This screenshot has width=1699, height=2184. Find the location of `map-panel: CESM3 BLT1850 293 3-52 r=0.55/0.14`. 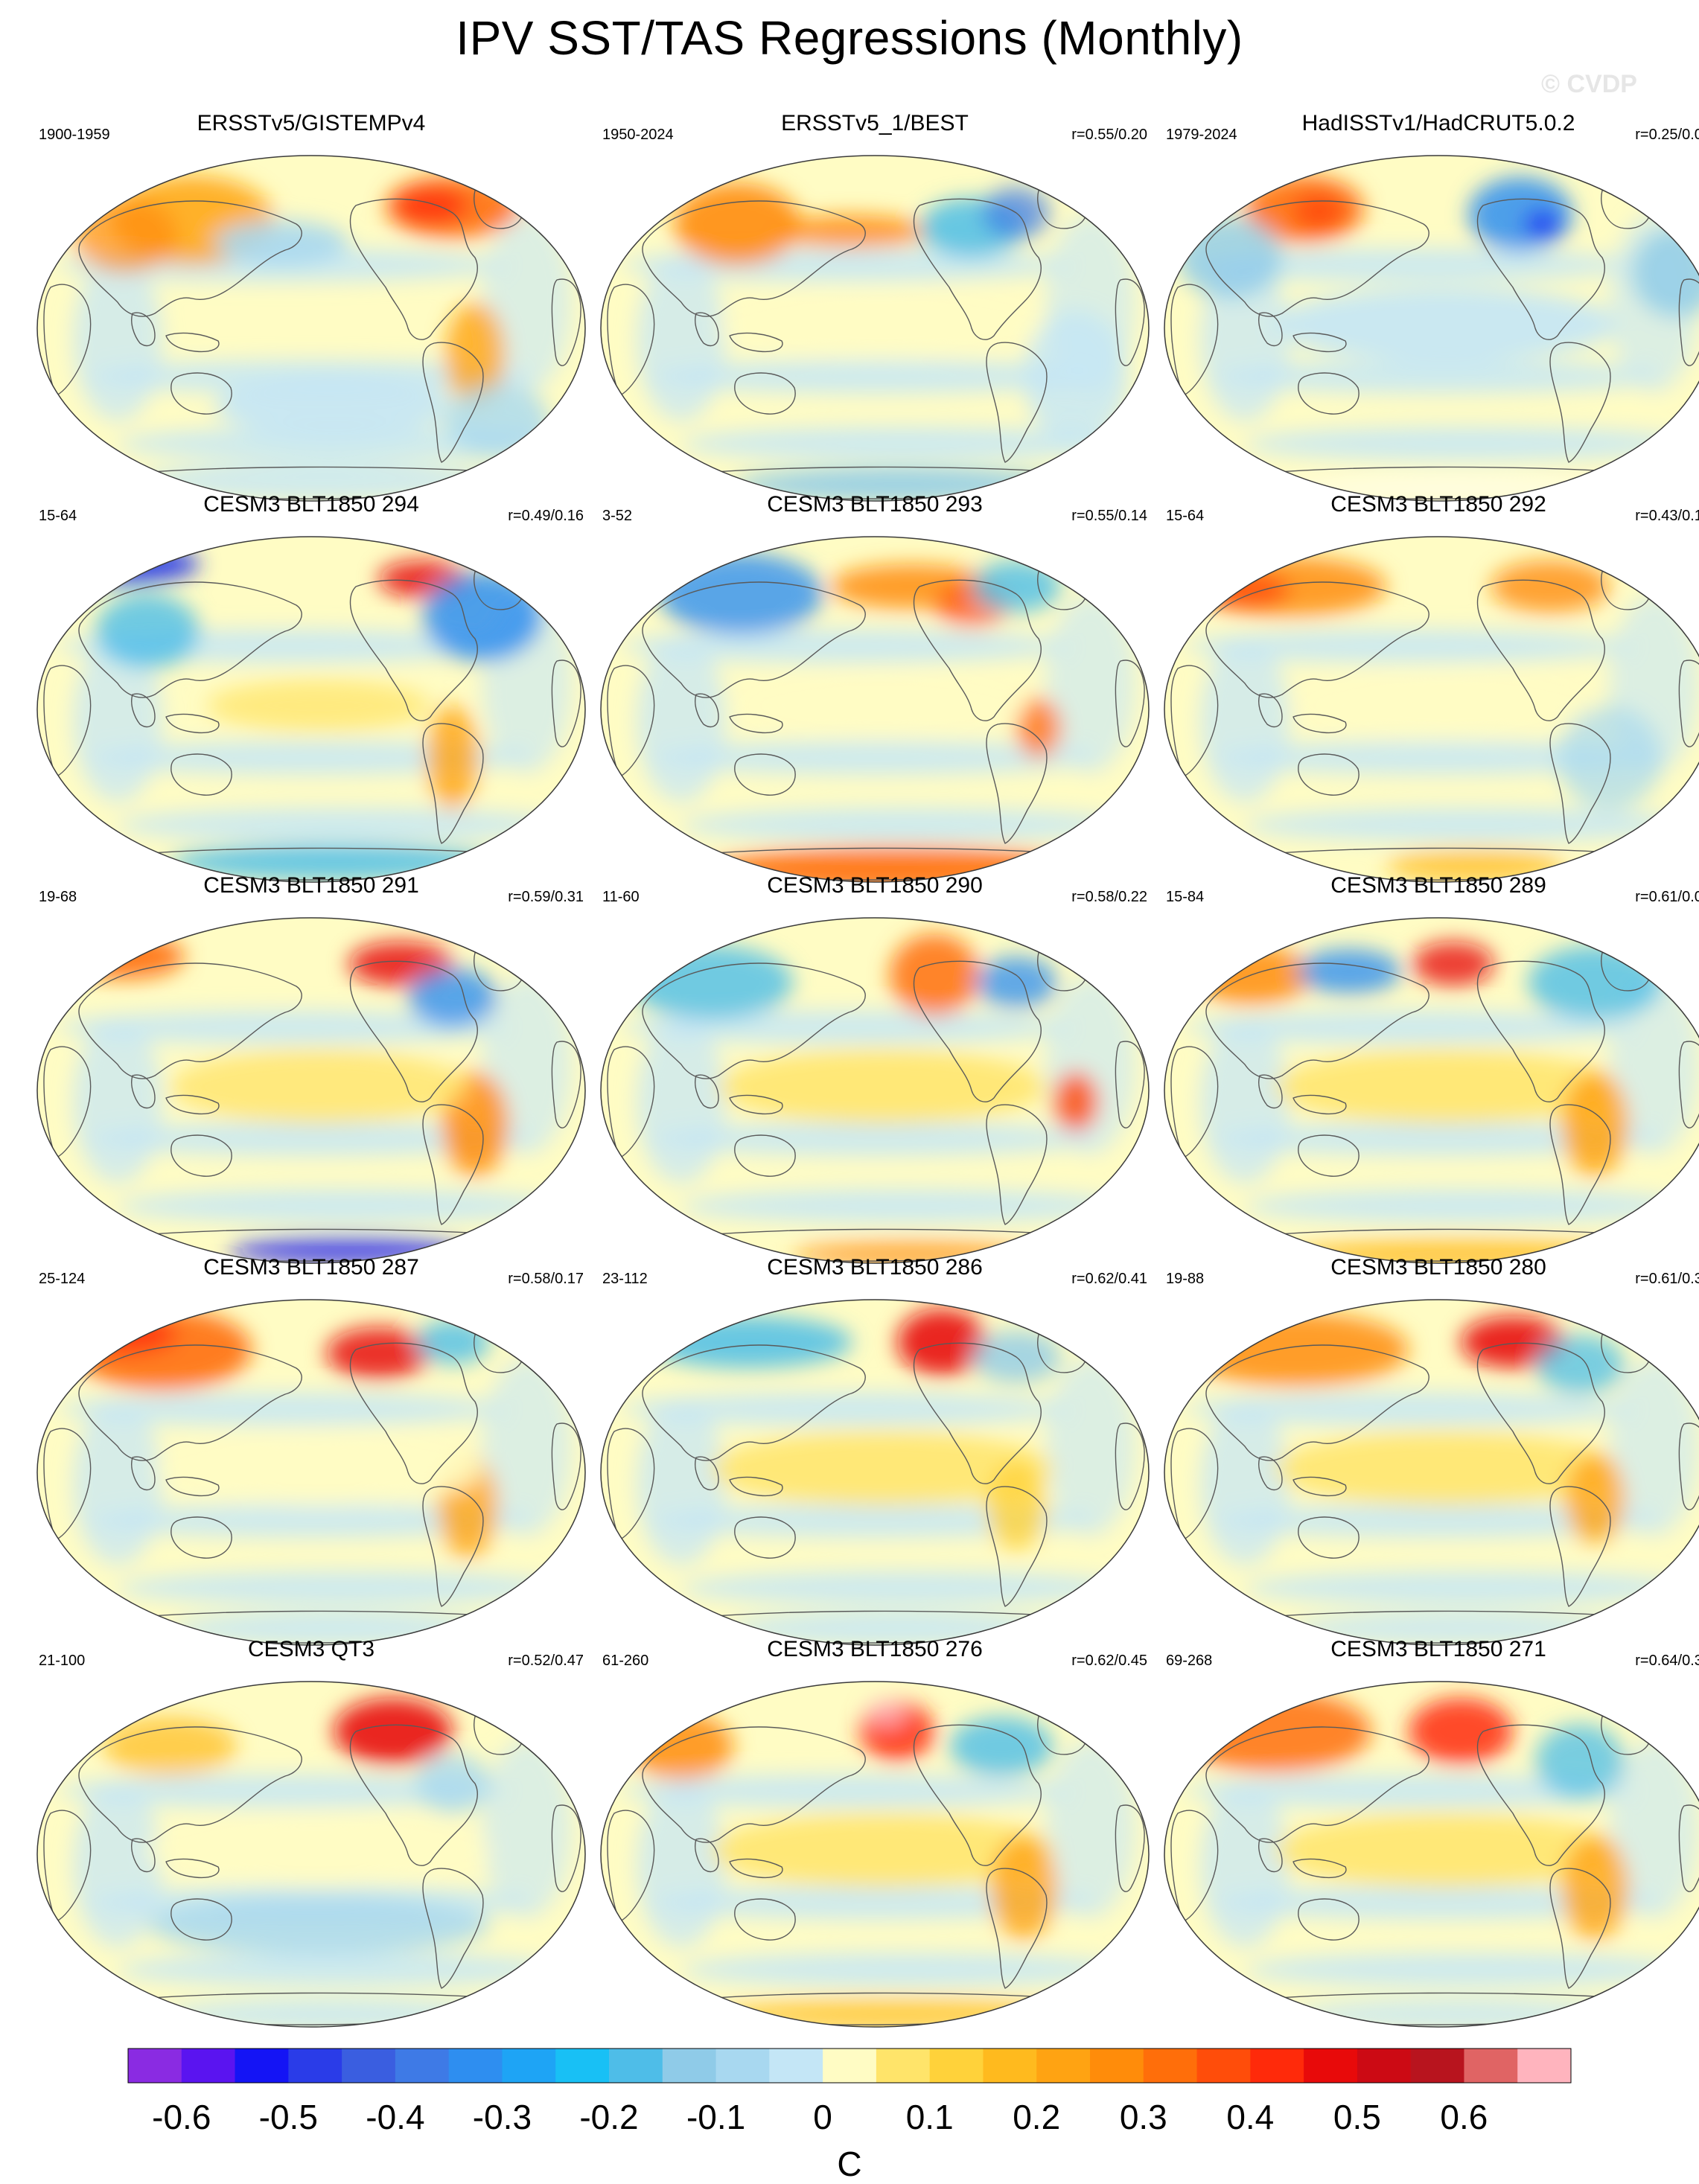

map-panel: CESM3 BLT1850 293 3-52 r=0.55/0.14 is located at coordinates (875, 687).